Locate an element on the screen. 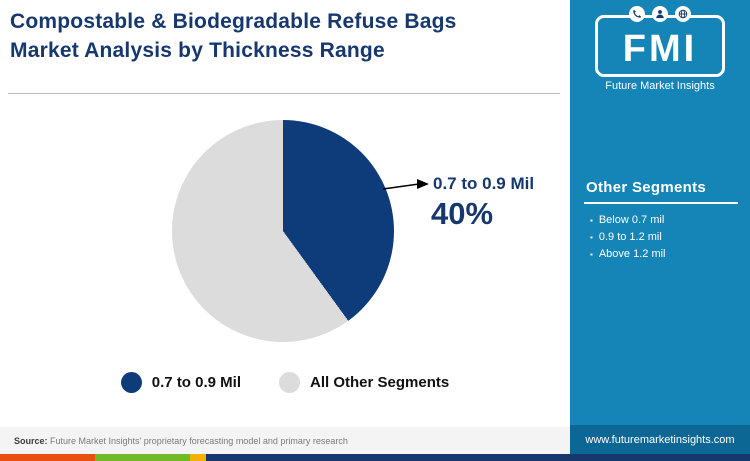 Image resolution: width=750 pixels, height=461 pixels. logo-icon-row is located at coordinates (660, 14).